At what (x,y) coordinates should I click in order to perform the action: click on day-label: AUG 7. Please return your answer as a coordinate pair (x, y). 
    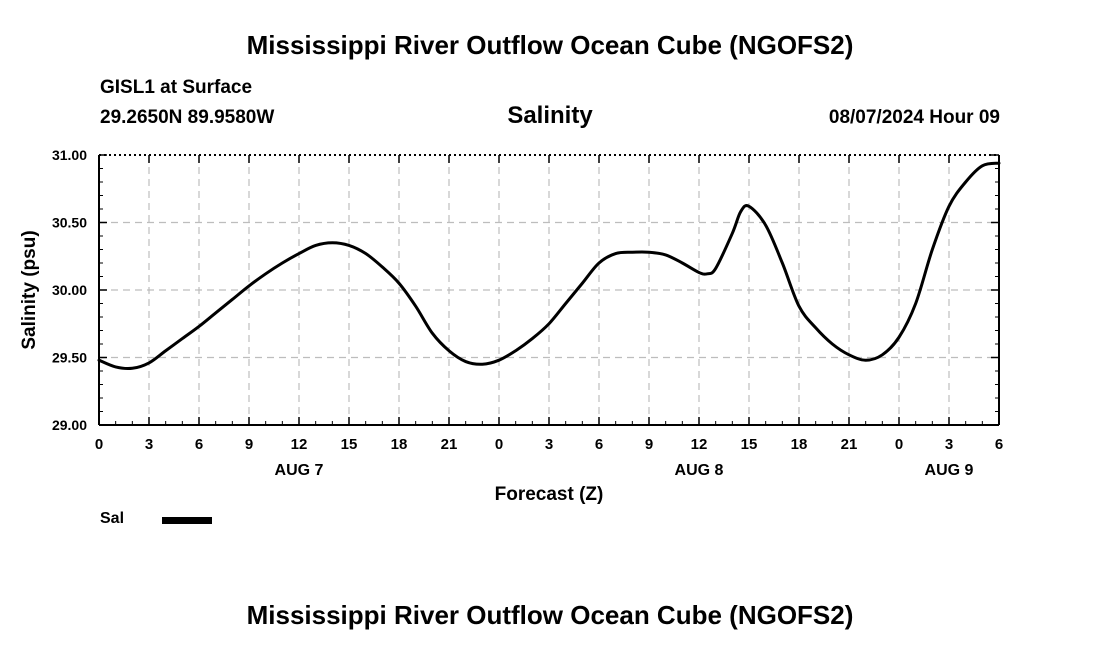
    Looking at the image, I should click on (299, 470).